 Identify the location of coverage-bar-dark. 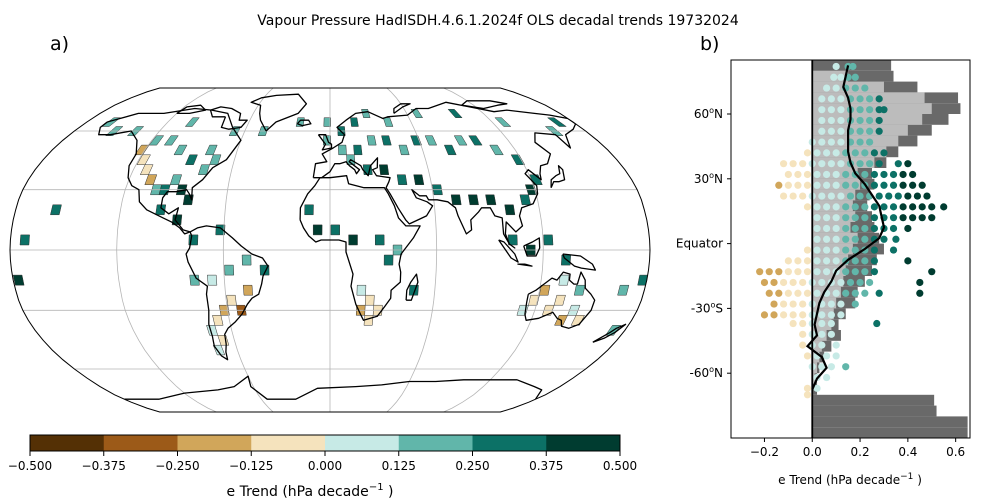
(873, 400).